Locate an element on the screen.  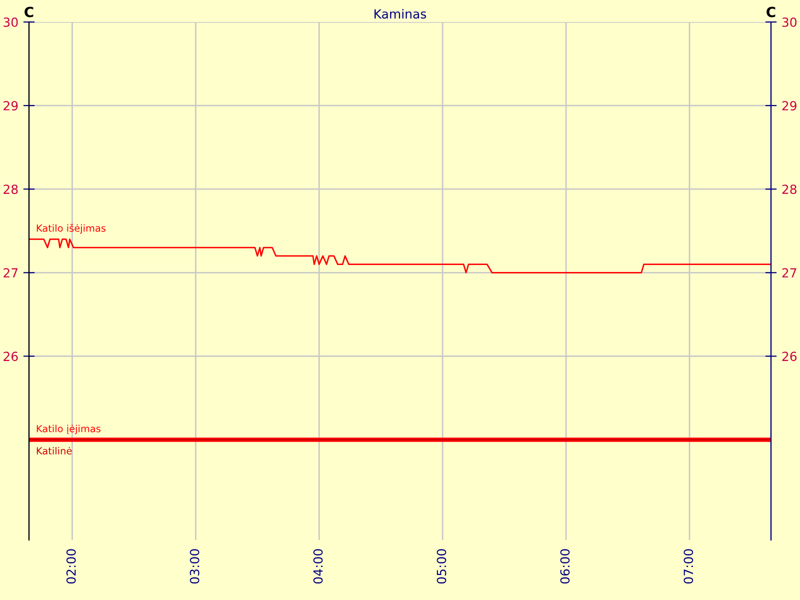
y-tick-label: 30 is located at coordinates (11, 22).